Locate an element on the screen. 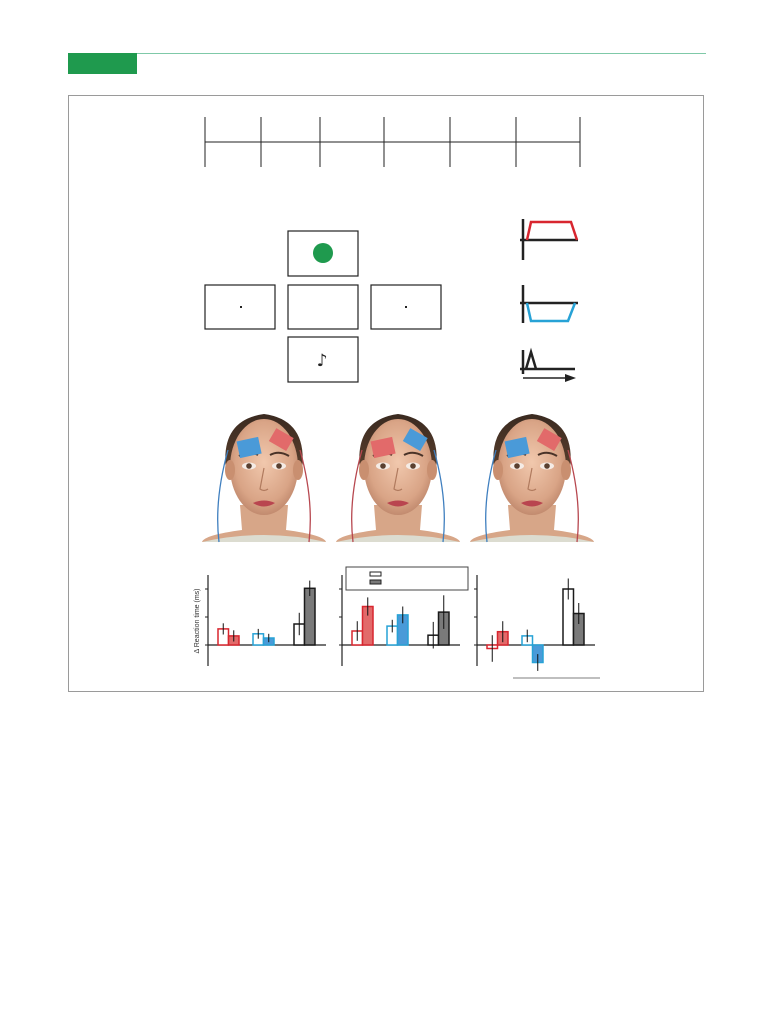 The width and height of the screenshot is (782, 1012). target-screen is located at coordinates (323, 253).